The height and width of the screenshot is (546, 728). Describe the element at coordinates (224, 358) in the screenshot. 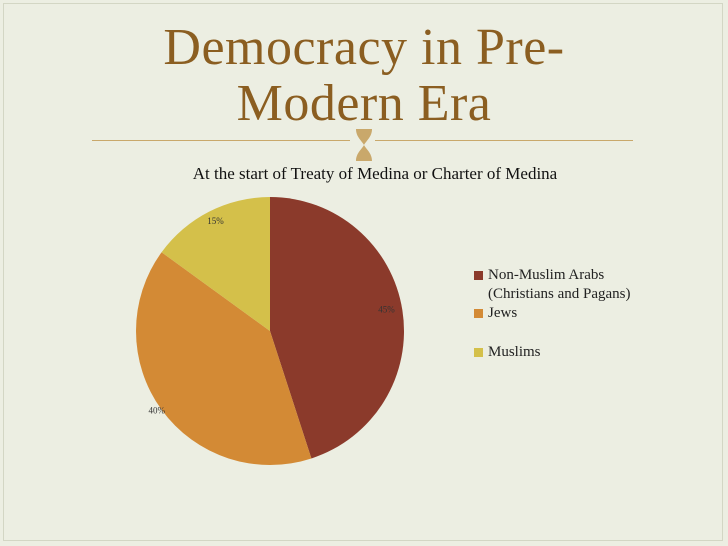

I see `pie-slice-jews` at that location.